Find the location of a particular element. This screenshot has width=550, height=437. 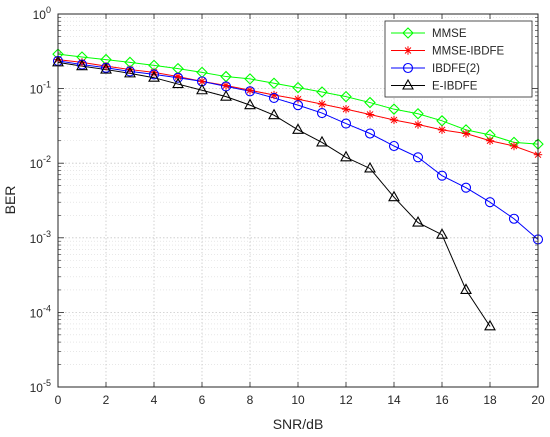

legend-item-e-ibdfe: E-IBDFE is located at coordinates (434, 85).